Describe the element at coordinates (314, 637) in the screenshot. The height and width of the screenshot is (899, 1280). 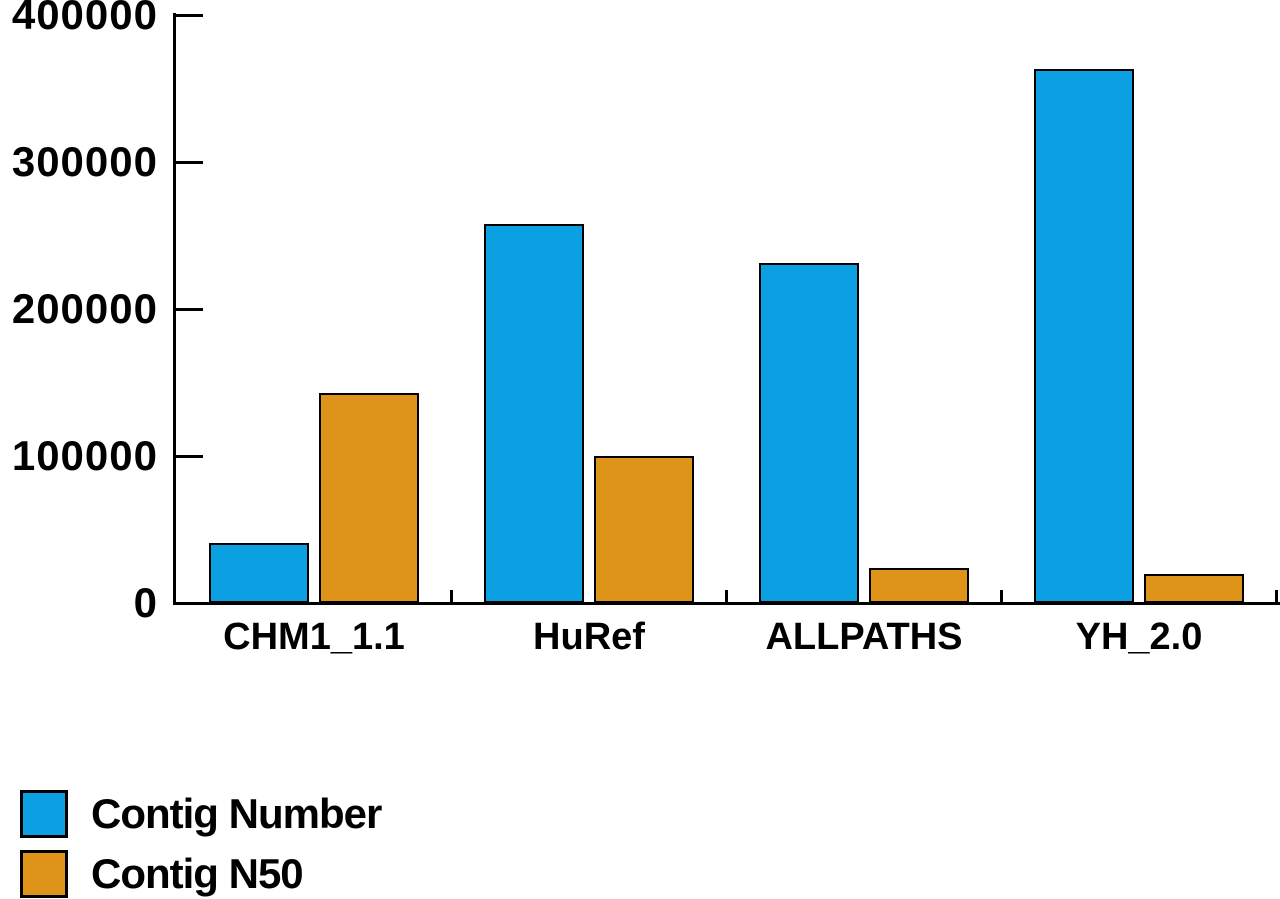
I see `x-axis-category-label: CHM1_1.1` at that location.